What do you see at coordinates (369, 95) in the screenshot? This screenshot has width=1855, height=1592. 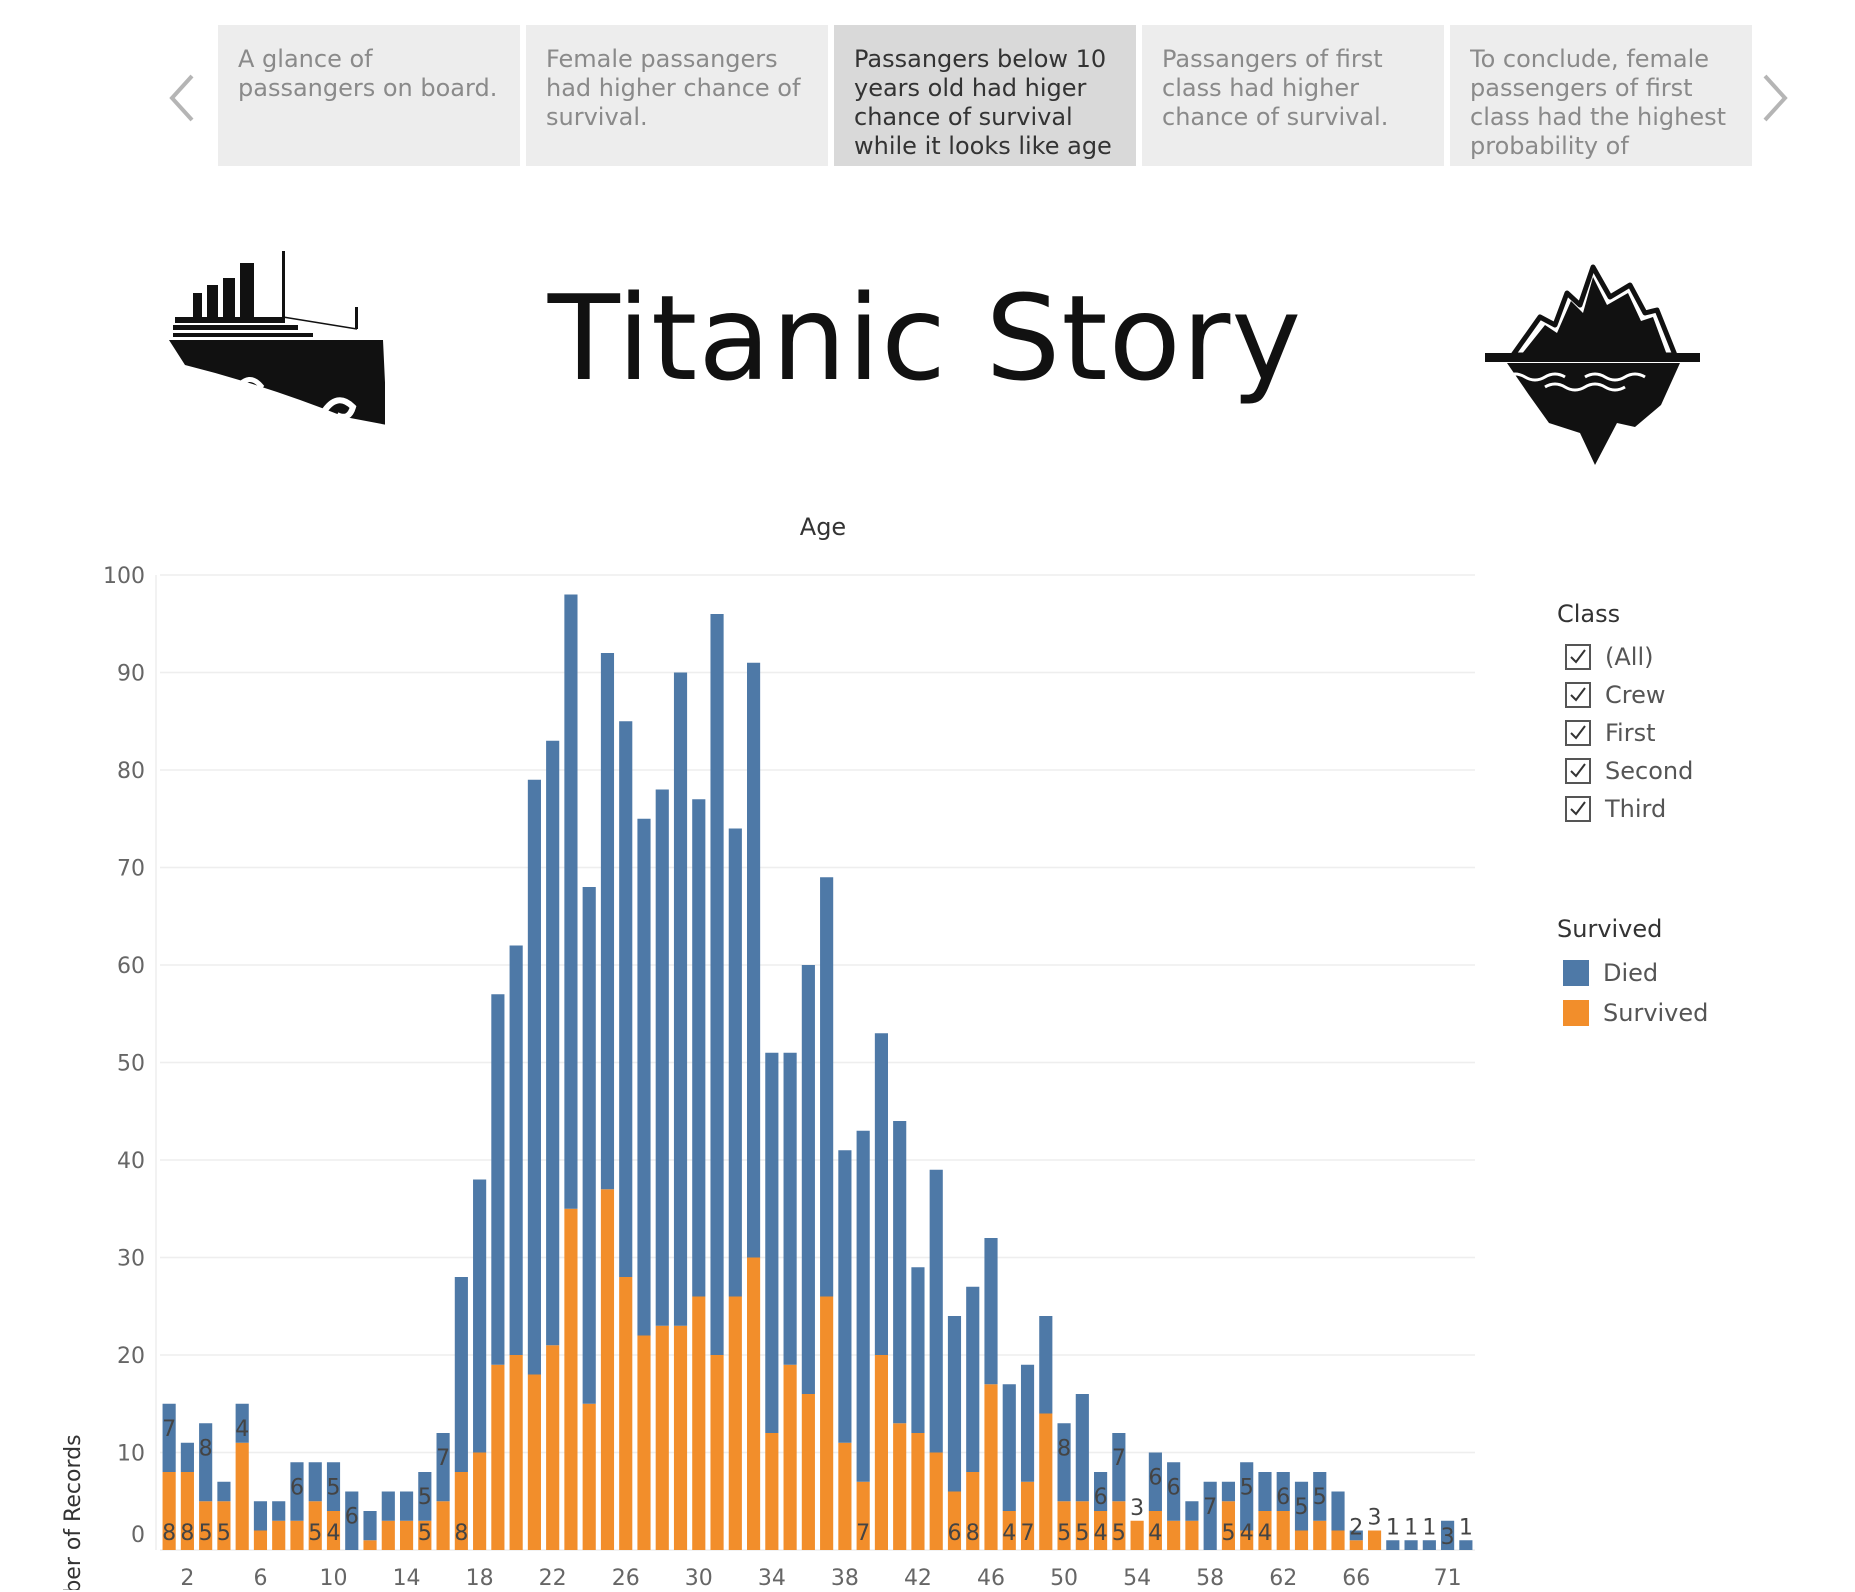 I see `story-point-1: A glance of passangers on board.` at bounding box center [369, 95].